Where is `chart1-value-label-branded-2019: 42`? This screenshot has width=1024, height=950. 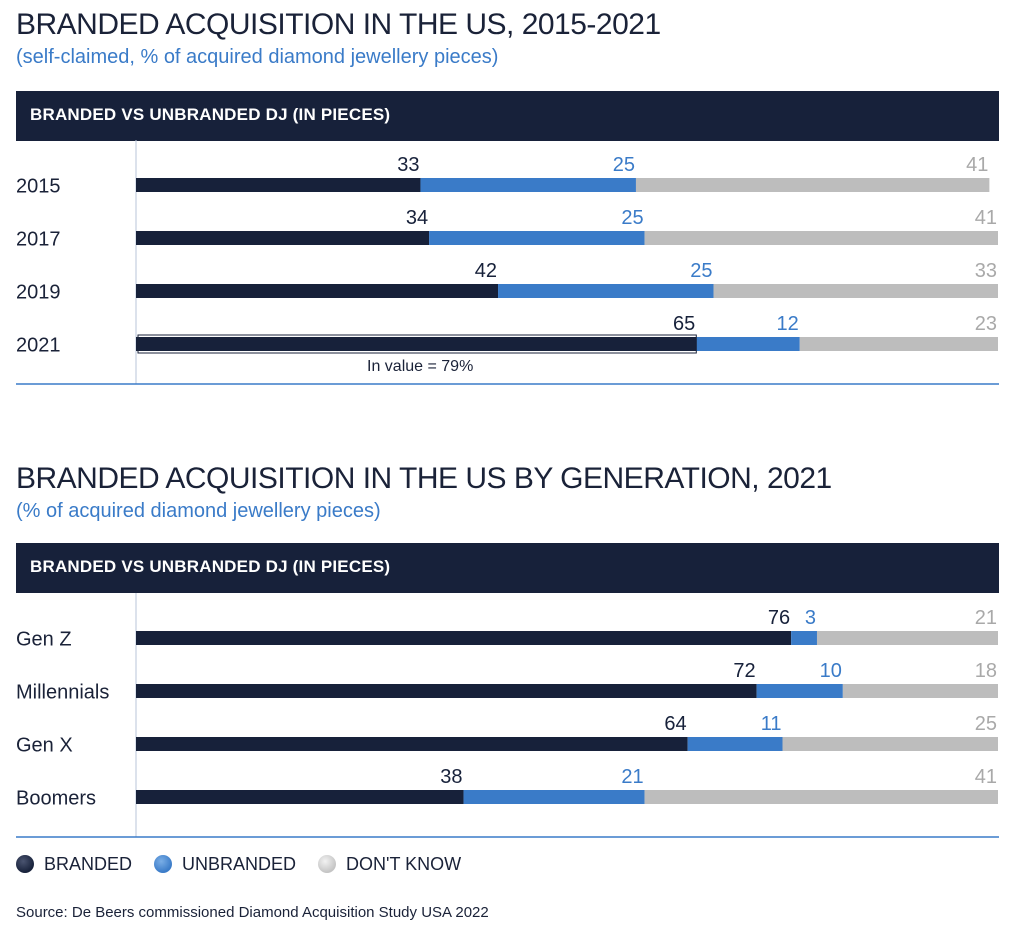 chart1-value-label-branded-2019: 42 is located at coordinates (486, 271).